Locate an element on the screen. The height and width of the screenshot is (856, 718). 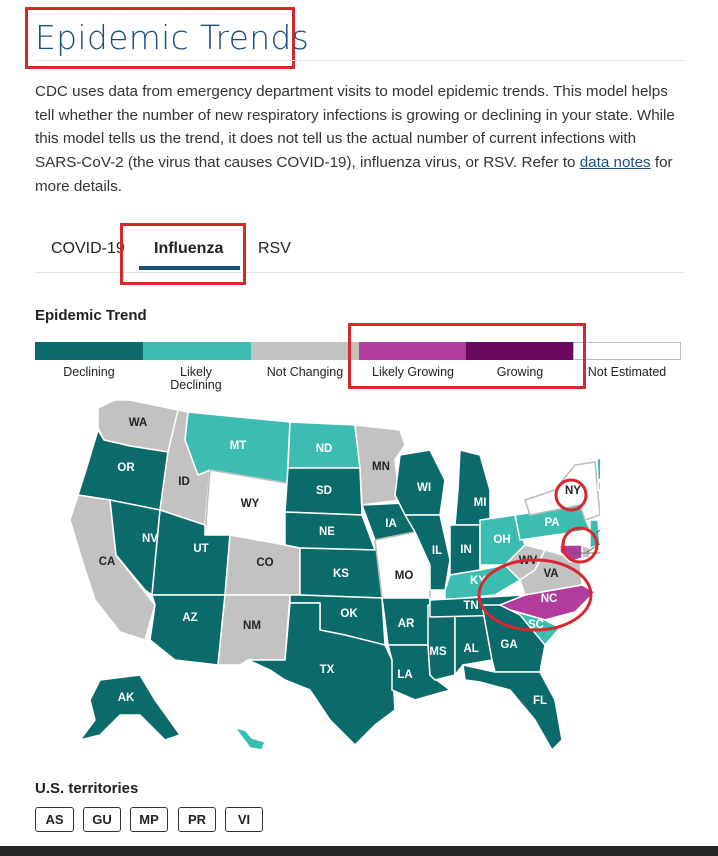
pathogen-tabs is located at coordinates (359, 251).